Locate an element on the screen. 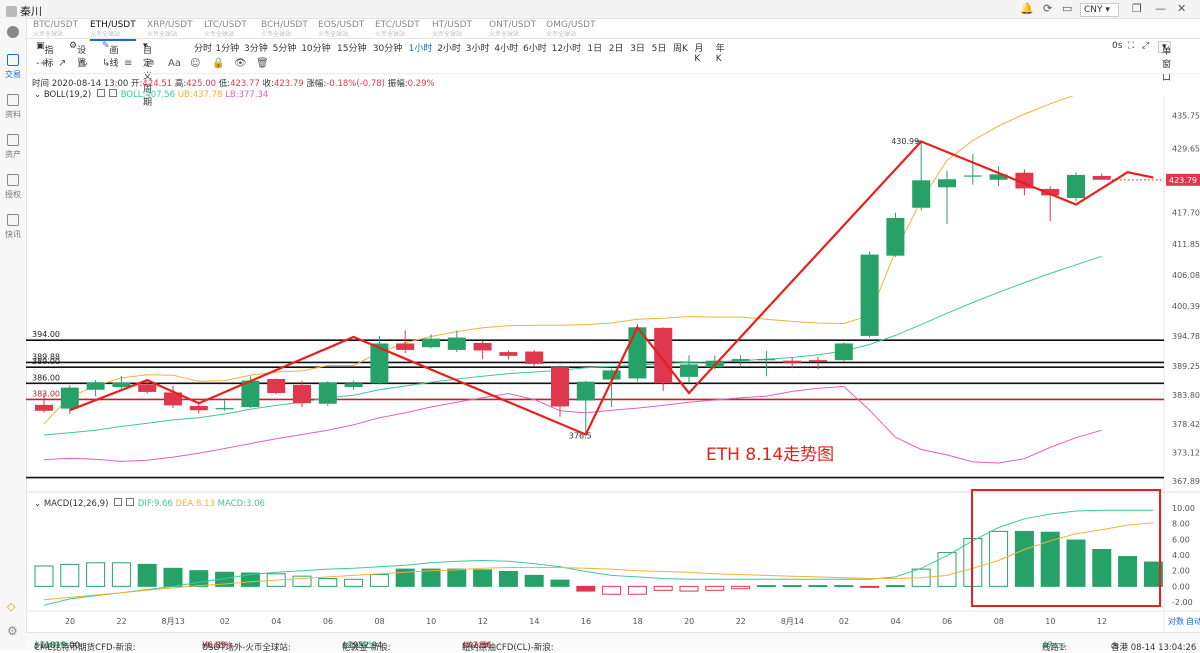 The width and height of the screenshot is (1200, 653). time-tick-label: 02 is located at coordinates (225, 621).